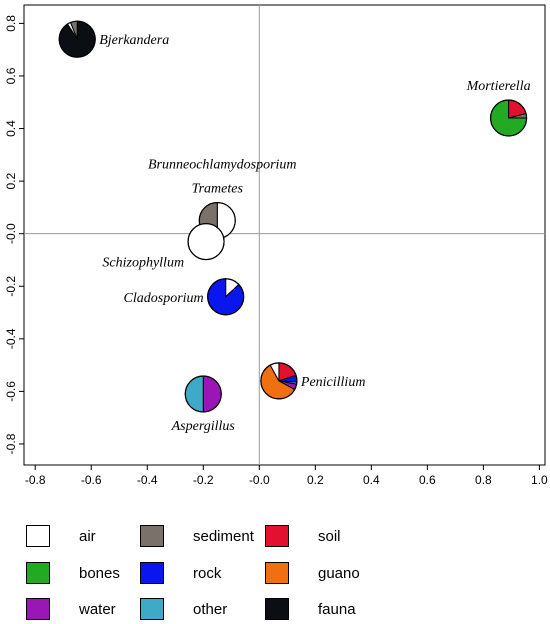  I want to click on x-tick-label: -0.4, so click(147, 480).